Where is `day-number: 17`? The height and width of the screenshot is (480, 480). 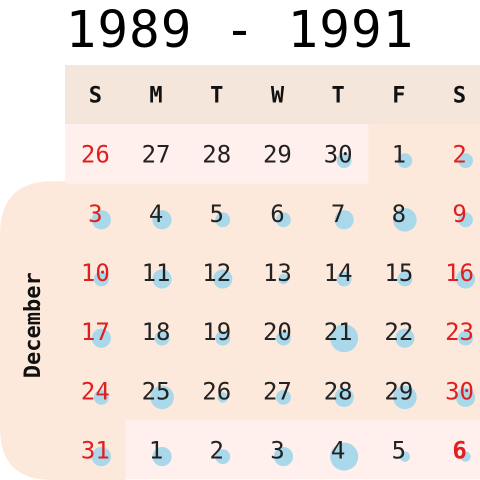 day-number: 17 is located at coordinates (95, 332).